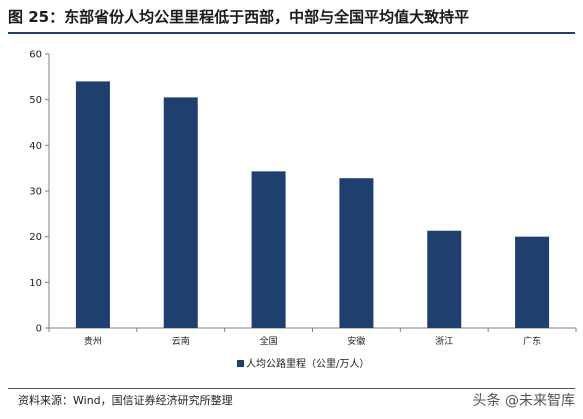 The height and width of the screenshot is (419, 583). What do you see at coordinates (444, 341) in the screenshot?
I see `x-category-label: 浙江` at bounding box center [444, 341].